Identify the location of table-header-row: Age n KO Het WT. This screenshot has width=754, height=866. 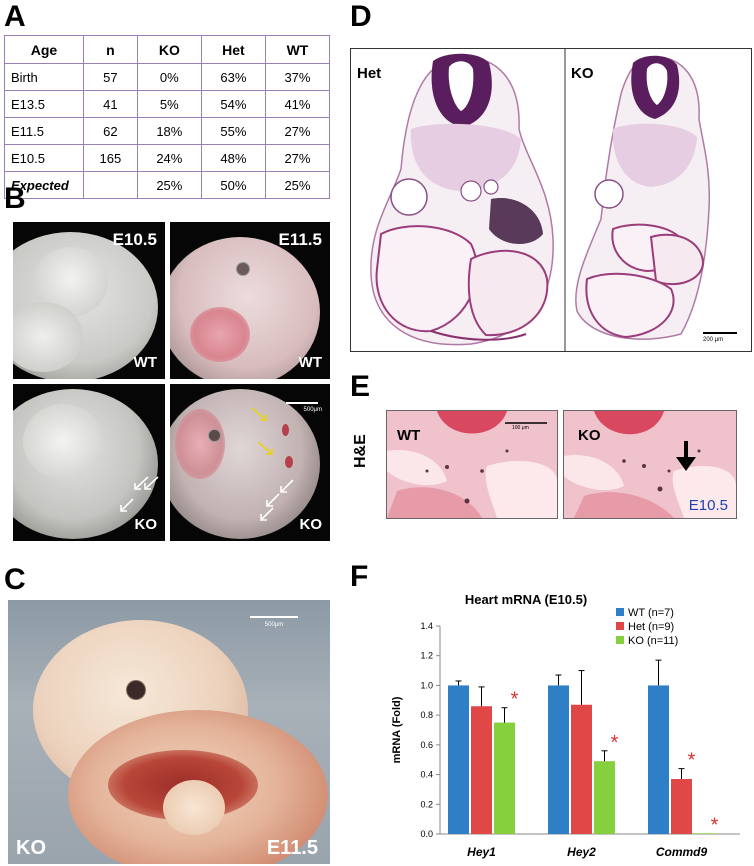
(167, 49).